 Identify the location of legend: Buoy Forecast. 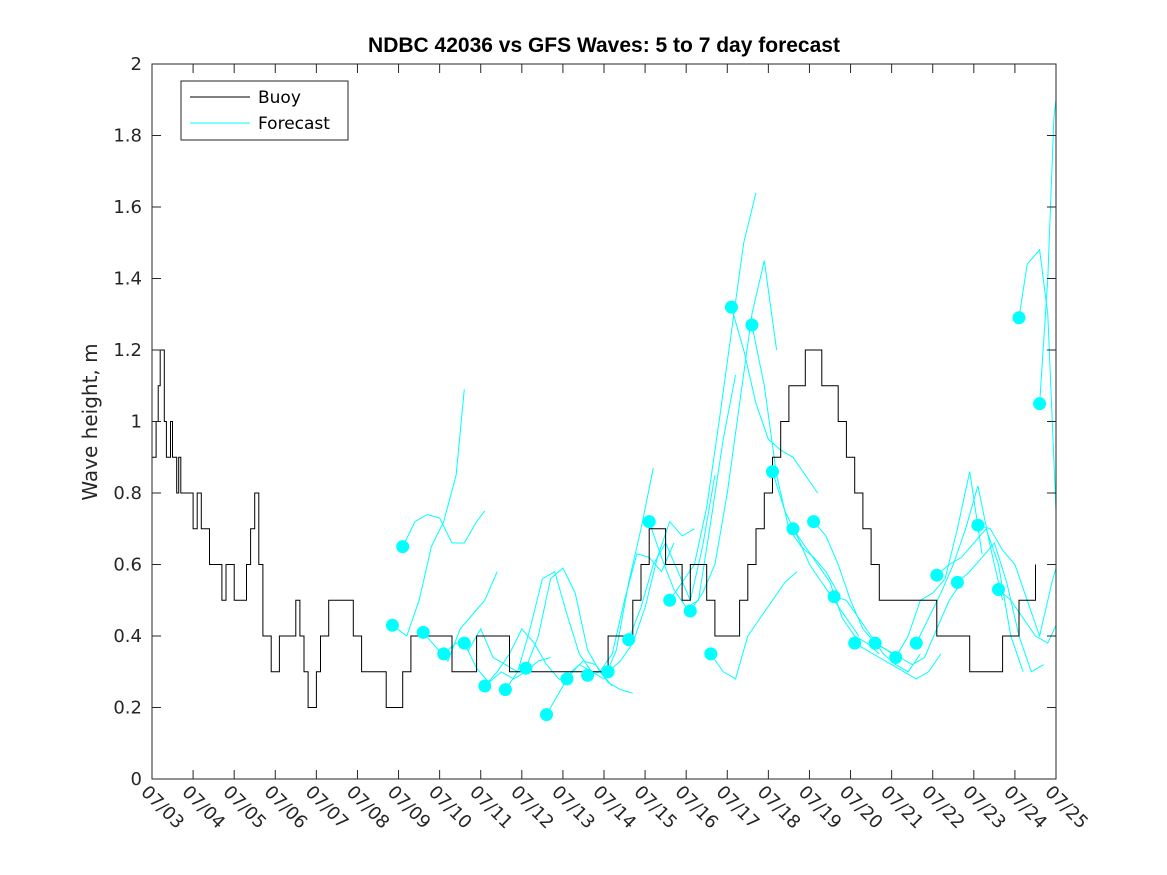
(264, 110).